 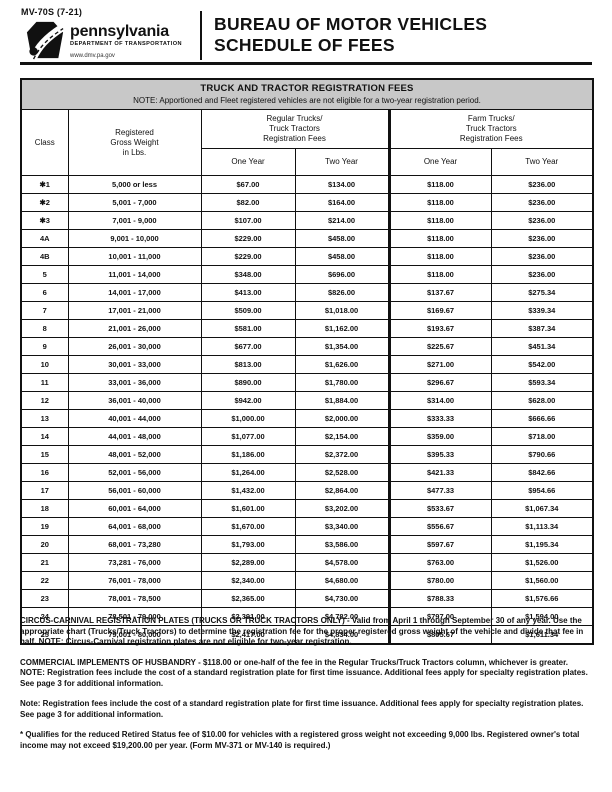 What do you see at coordinates (307, 88) in the screenshot?
I see `table-title: TRUCK AND TRACTOR REGISTRATION FEES` at bounding box center [307, 88].